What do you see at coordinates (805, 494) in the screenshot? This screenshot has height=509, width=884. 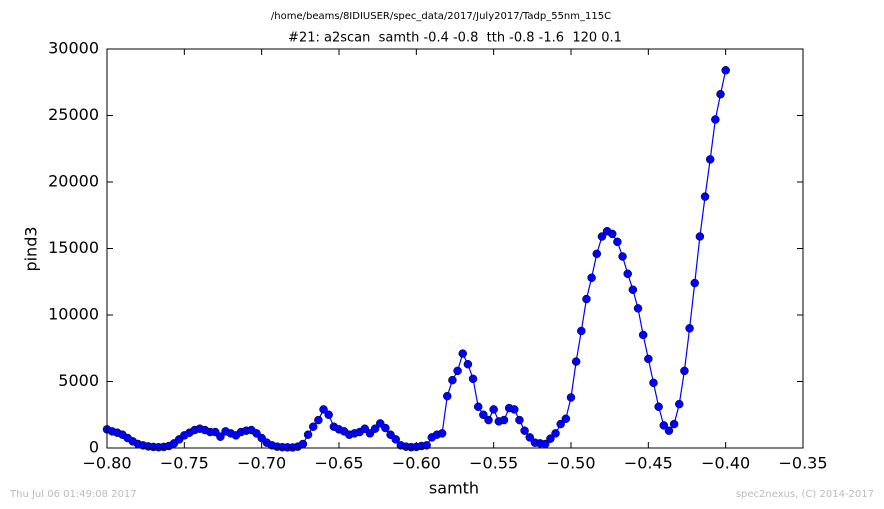 I see `footer-right: spec2nexus, (C) 2014-2017` at bounding box center [805, 494].